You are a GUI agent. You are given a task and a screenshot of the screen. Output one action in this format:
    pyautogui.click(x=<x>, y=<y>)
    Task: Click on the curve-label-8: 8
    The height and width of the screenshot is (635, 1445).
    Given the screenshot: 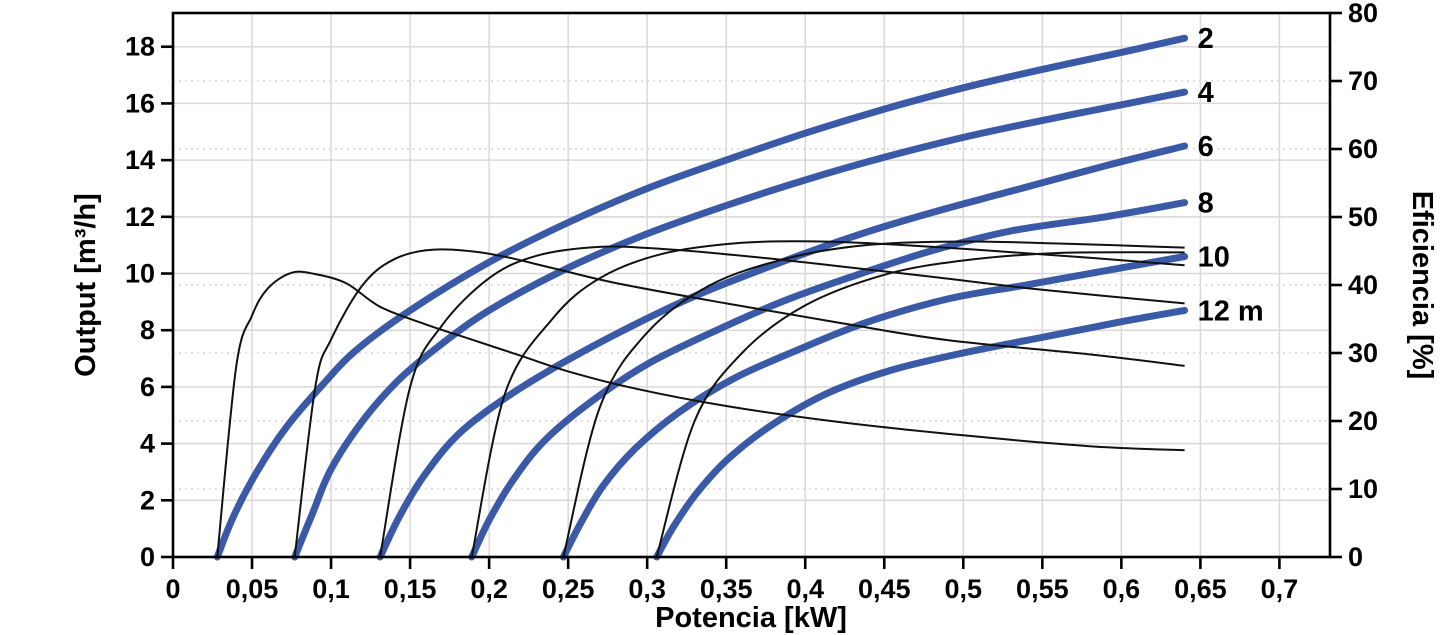 What is the action you would take?
    pyautogui.click(x=1206, y=204)
    